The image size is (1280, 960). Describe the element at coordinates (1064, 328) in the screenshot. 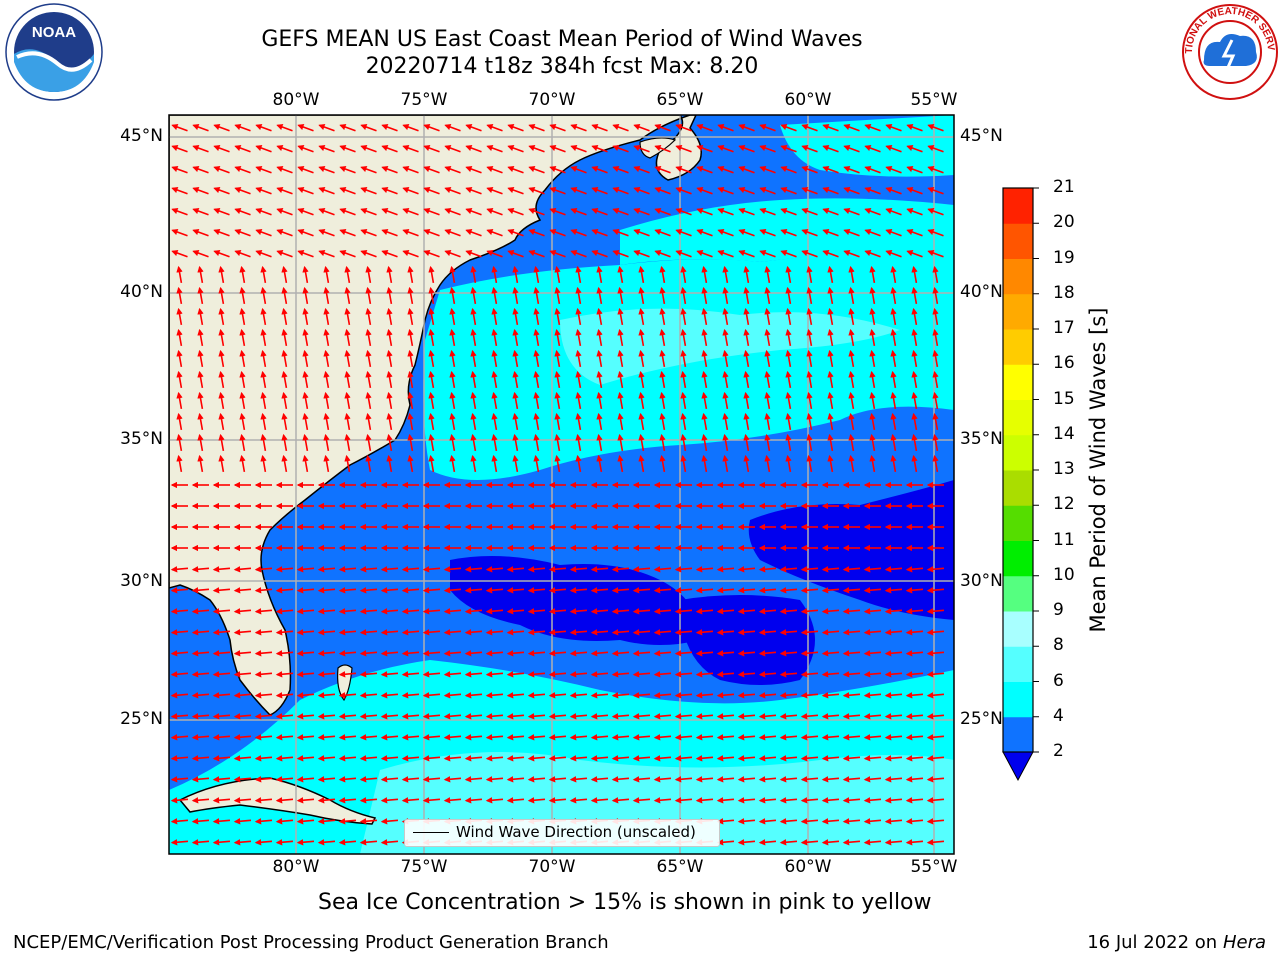

I see `colorbar-tick-label: 17` at that location.